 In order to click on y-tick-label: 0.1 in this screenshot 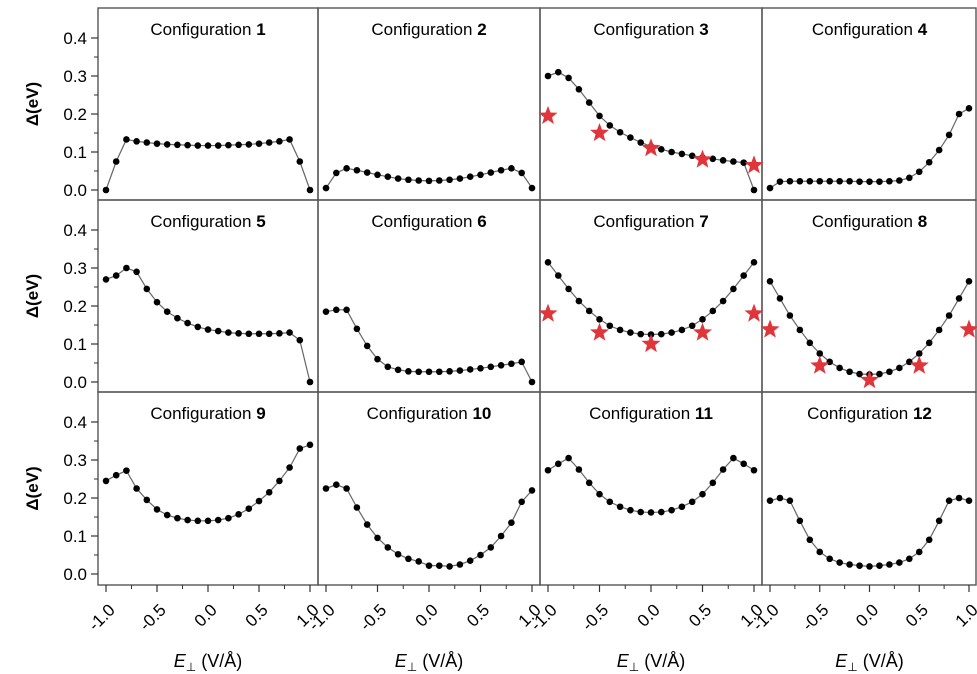, I will do `click(75, 536)`.